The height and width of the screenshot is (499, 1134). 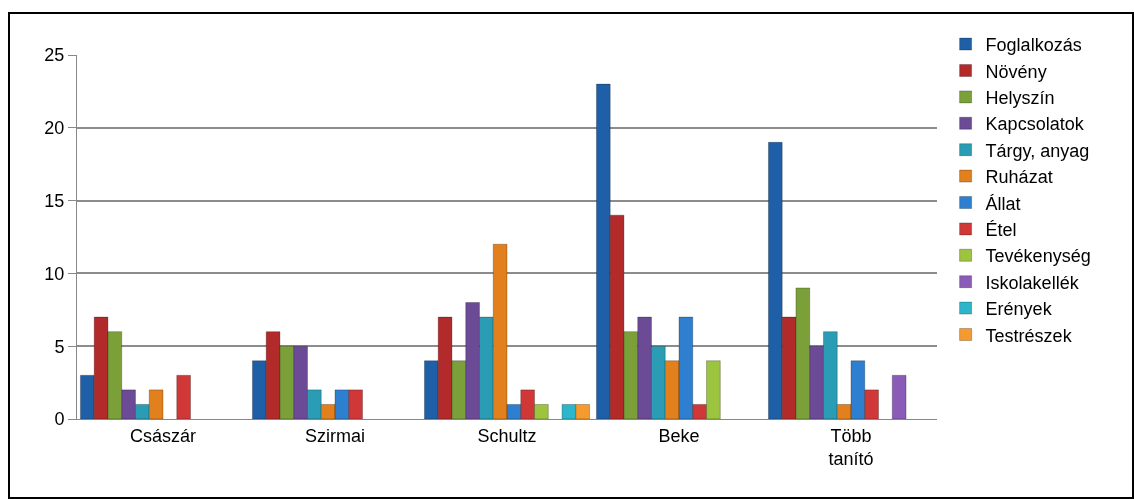 I want to click on y-tick-label: 20, so click(x=54, y=128).